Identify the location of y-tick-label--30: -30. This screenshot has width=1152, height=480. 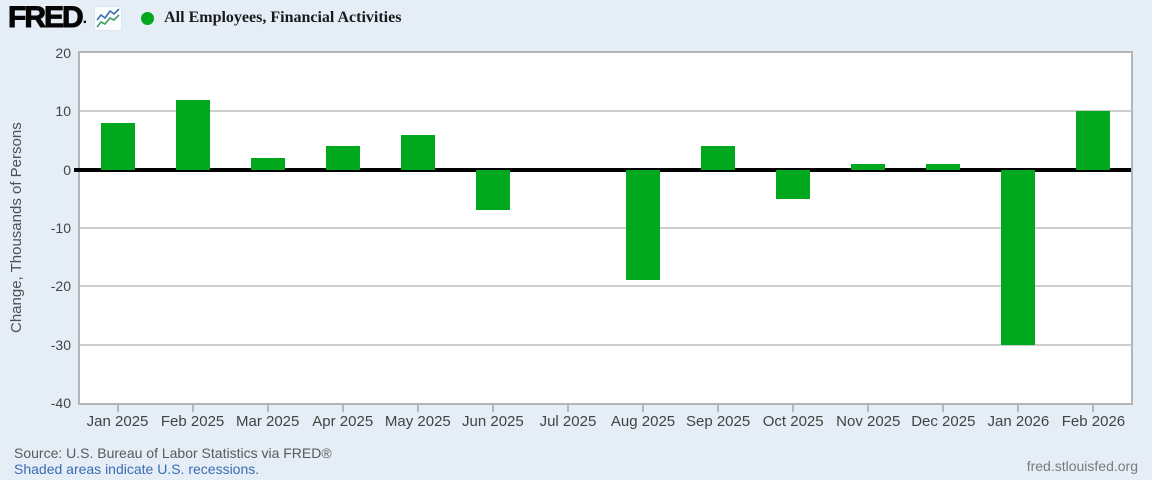
(60, 344).